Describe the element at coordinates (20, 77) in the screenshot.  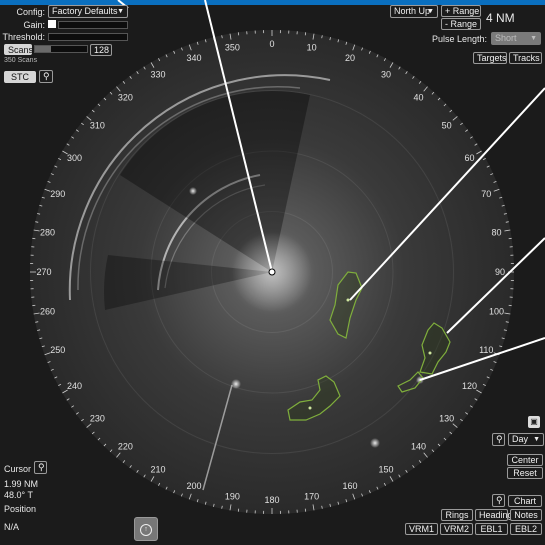
I see `stc-button: STC` at that location.